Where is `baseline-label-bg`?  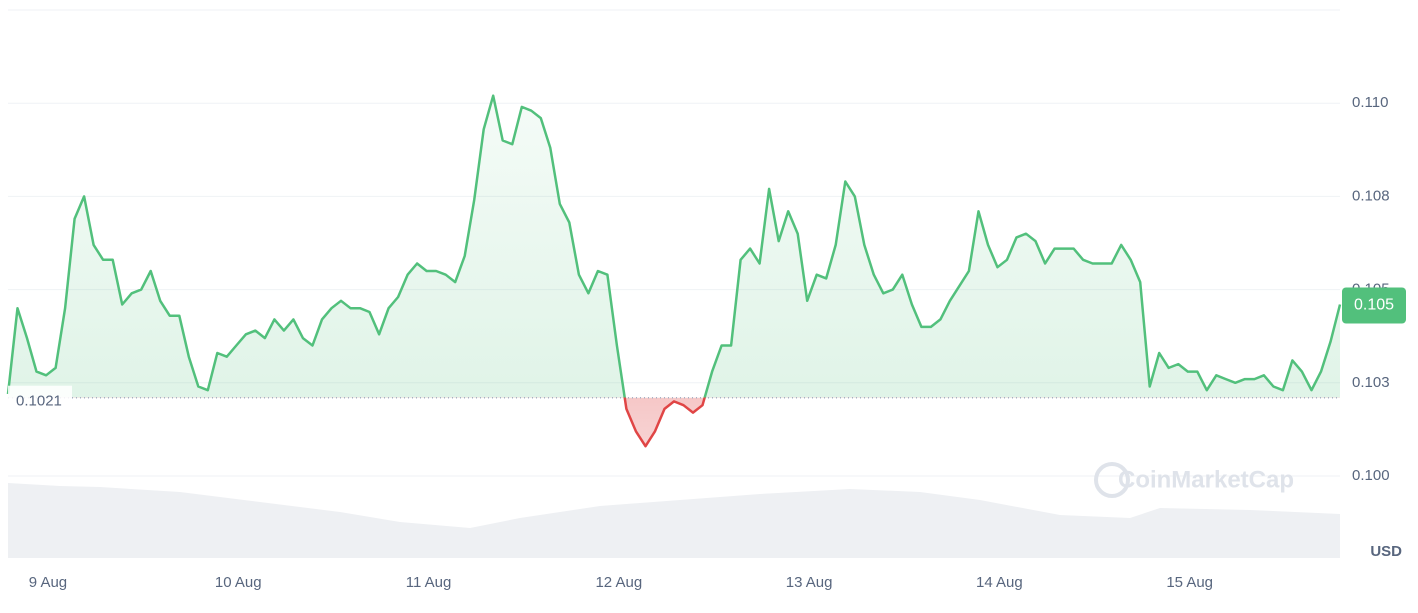 baseline-label-bg is located at coordinates (40, 397).